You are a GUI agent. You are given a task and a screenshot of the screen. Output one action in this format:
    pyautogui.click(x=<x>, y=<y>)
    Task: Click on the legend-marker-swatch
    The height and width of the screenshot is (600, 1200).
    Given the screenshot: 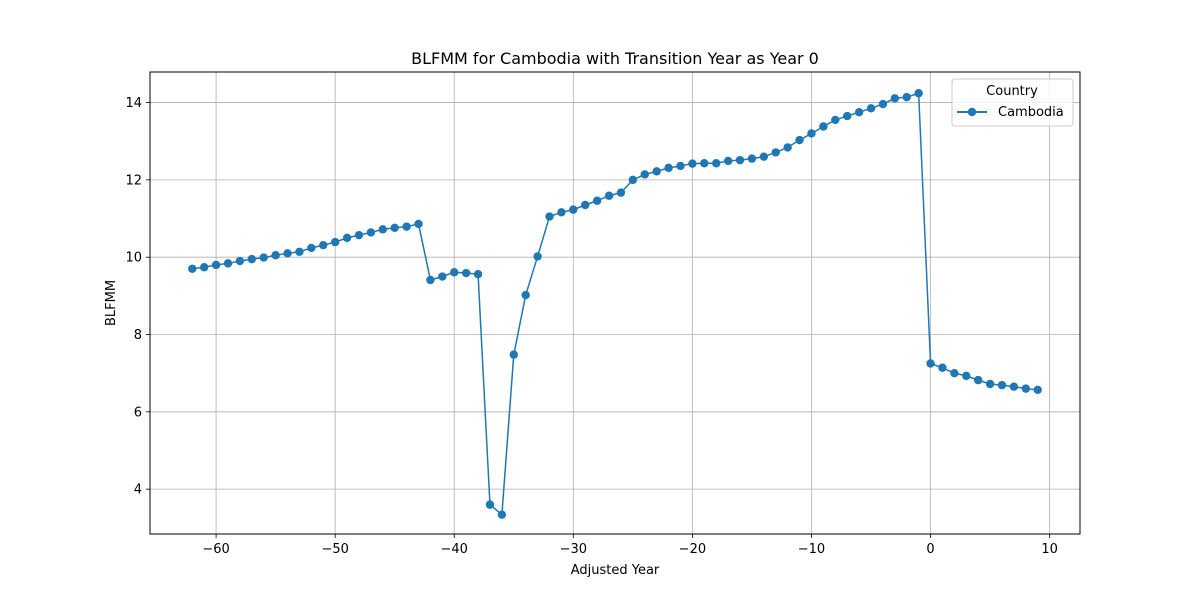 What is the action you would take?
    pyautogui.click(x=972, y=112)
    